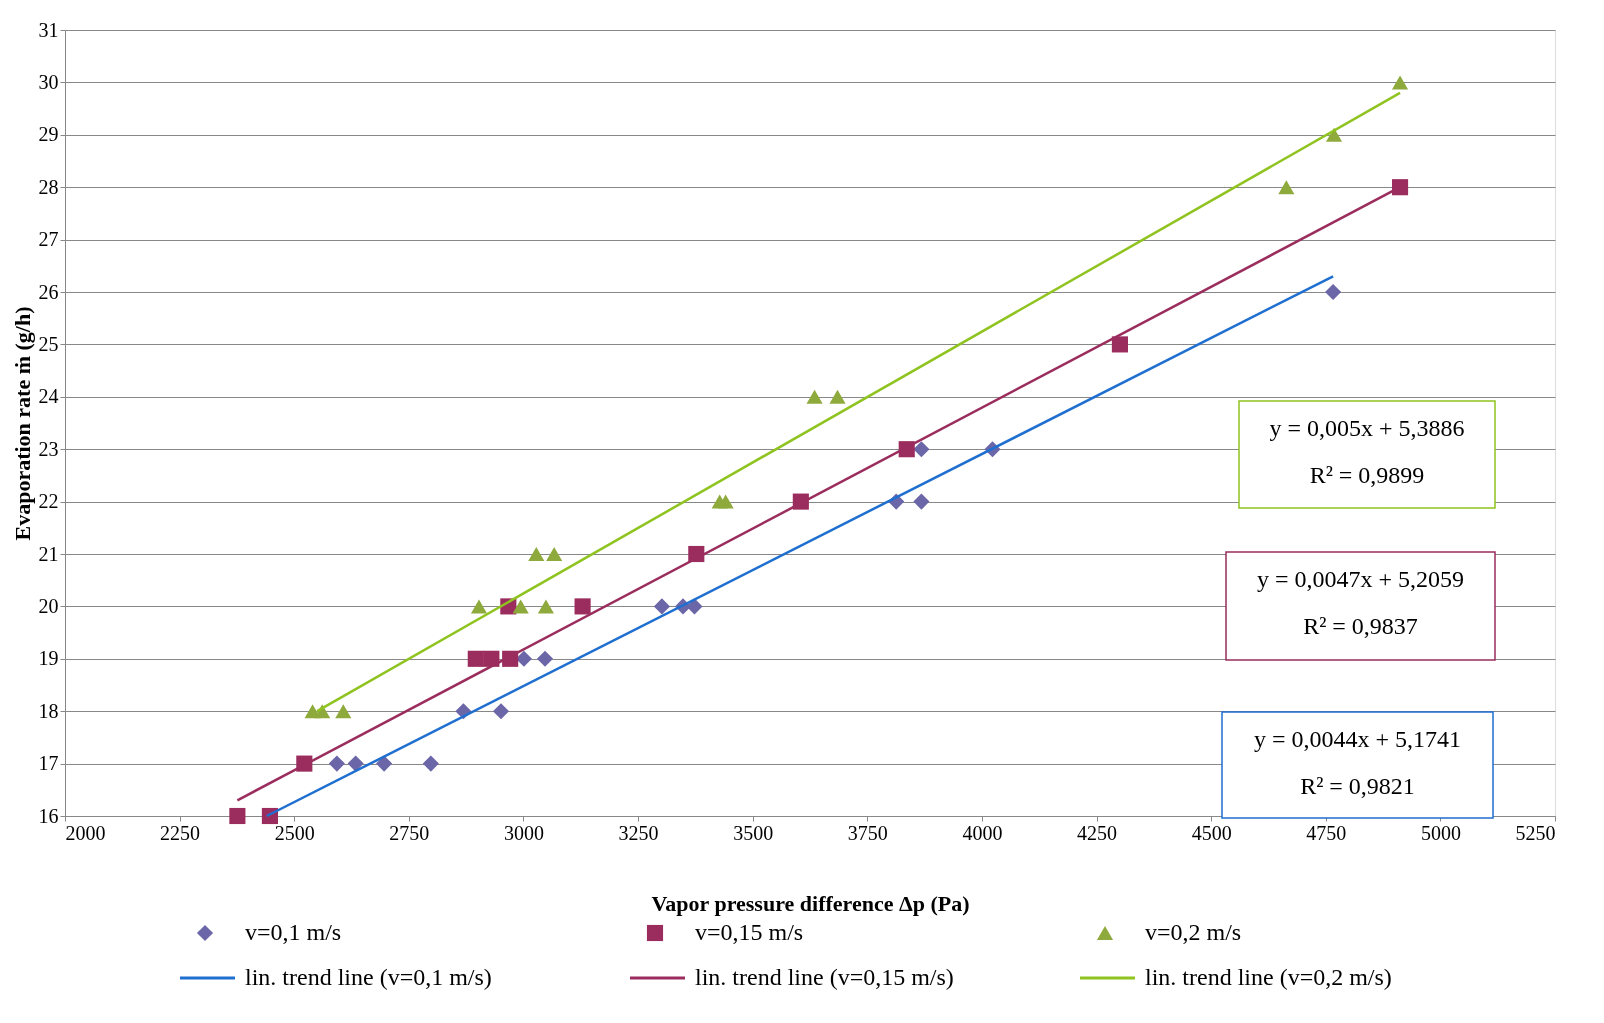  I want to click on x-tick-label: 3000, so click(523, 832).